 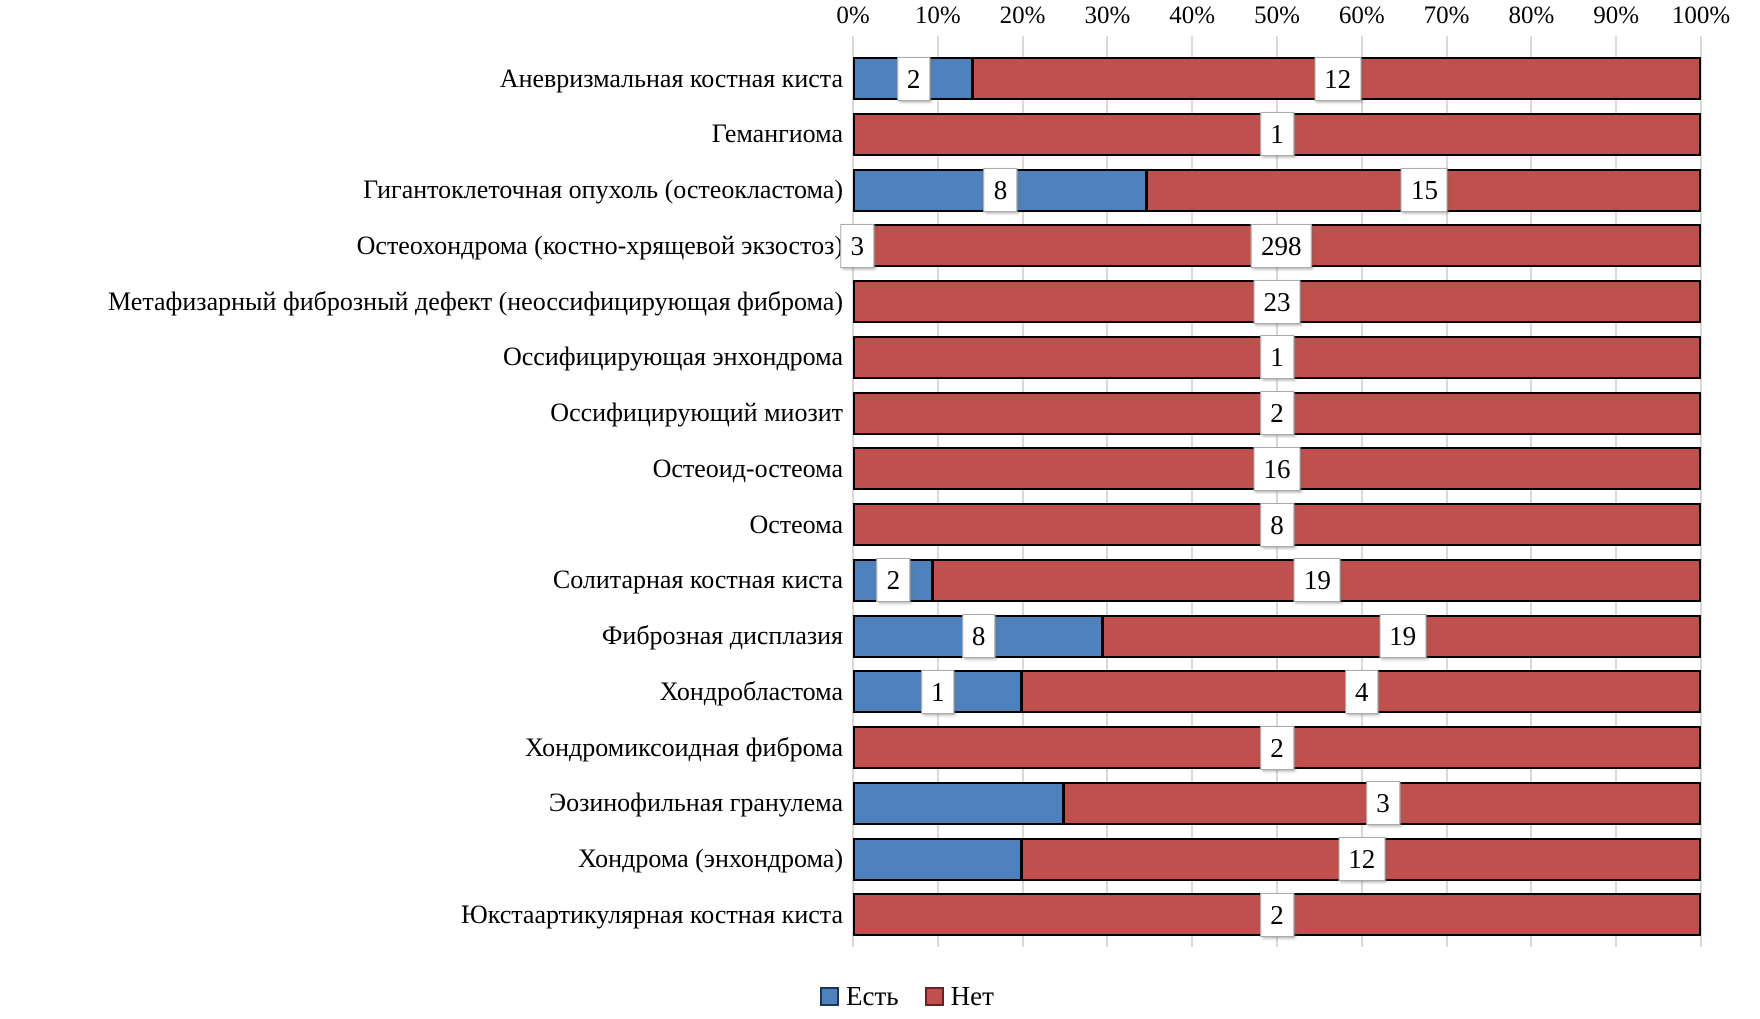 I want to click on value-label-est: 3, so click(x=857, y=245).